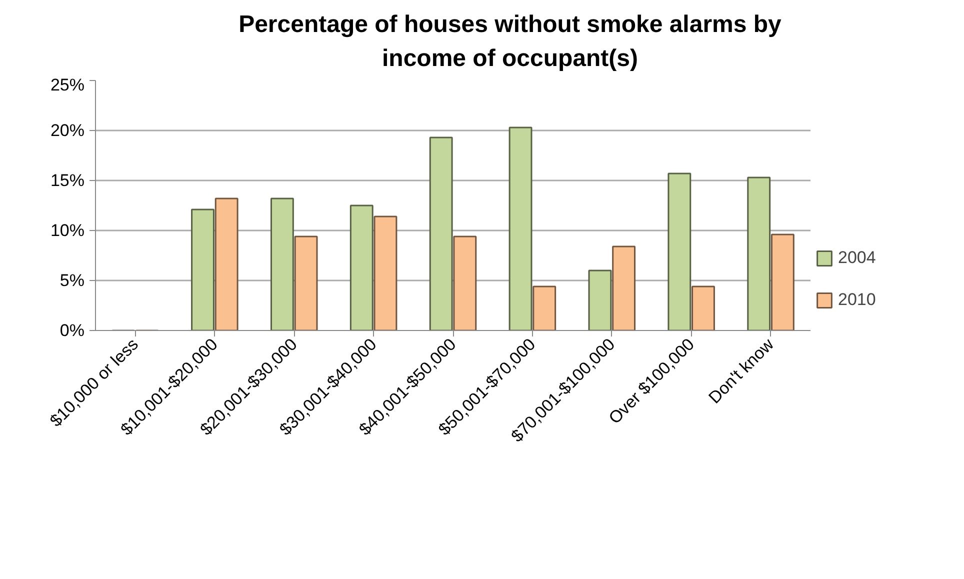  I want to click on y-tick-label: 0%, so click(72, 330).